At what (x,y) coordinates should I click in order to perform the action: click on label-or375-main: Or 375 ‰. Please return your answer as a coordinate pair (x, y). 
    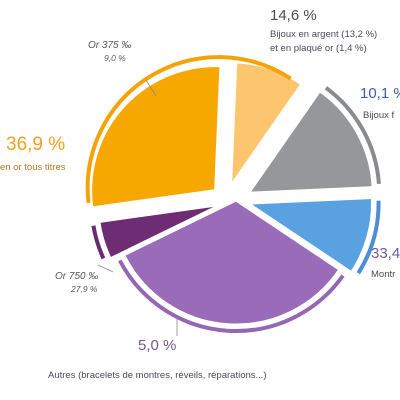
    Looking at the image, I should click on (109, 45).